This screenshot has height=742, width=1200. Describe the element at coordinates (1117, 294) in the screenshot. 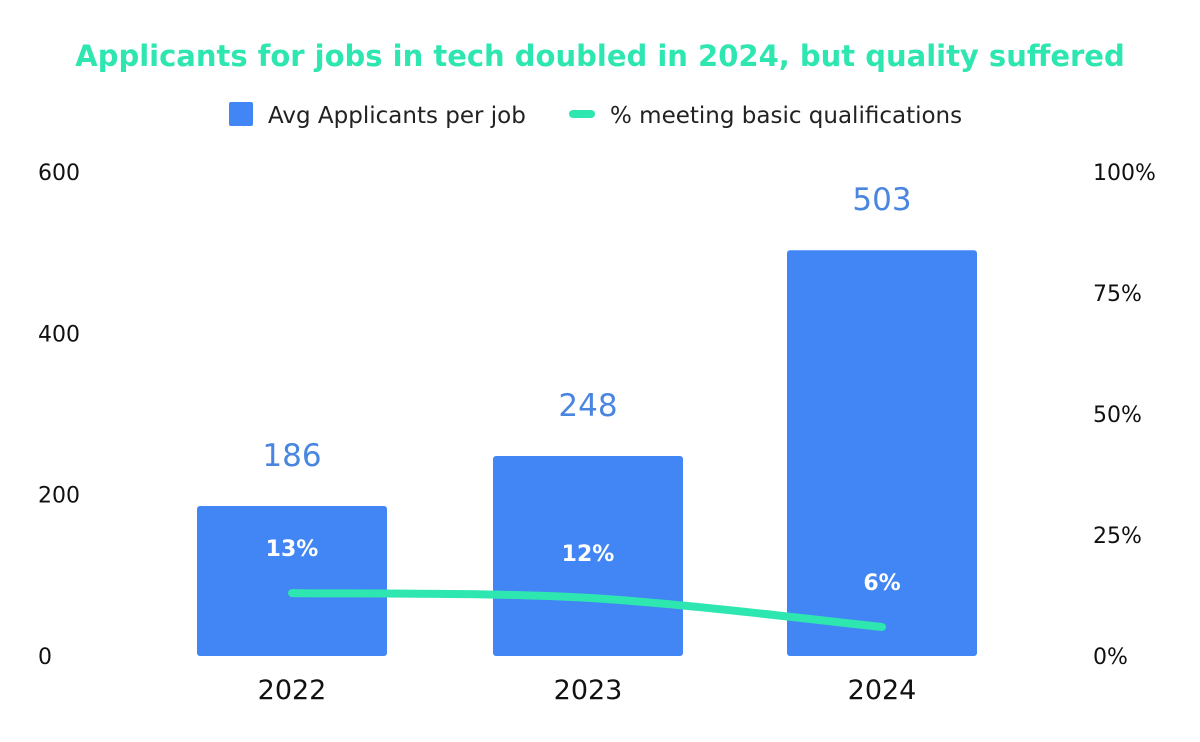

I see `right-axis-tick: 75%` at that location.